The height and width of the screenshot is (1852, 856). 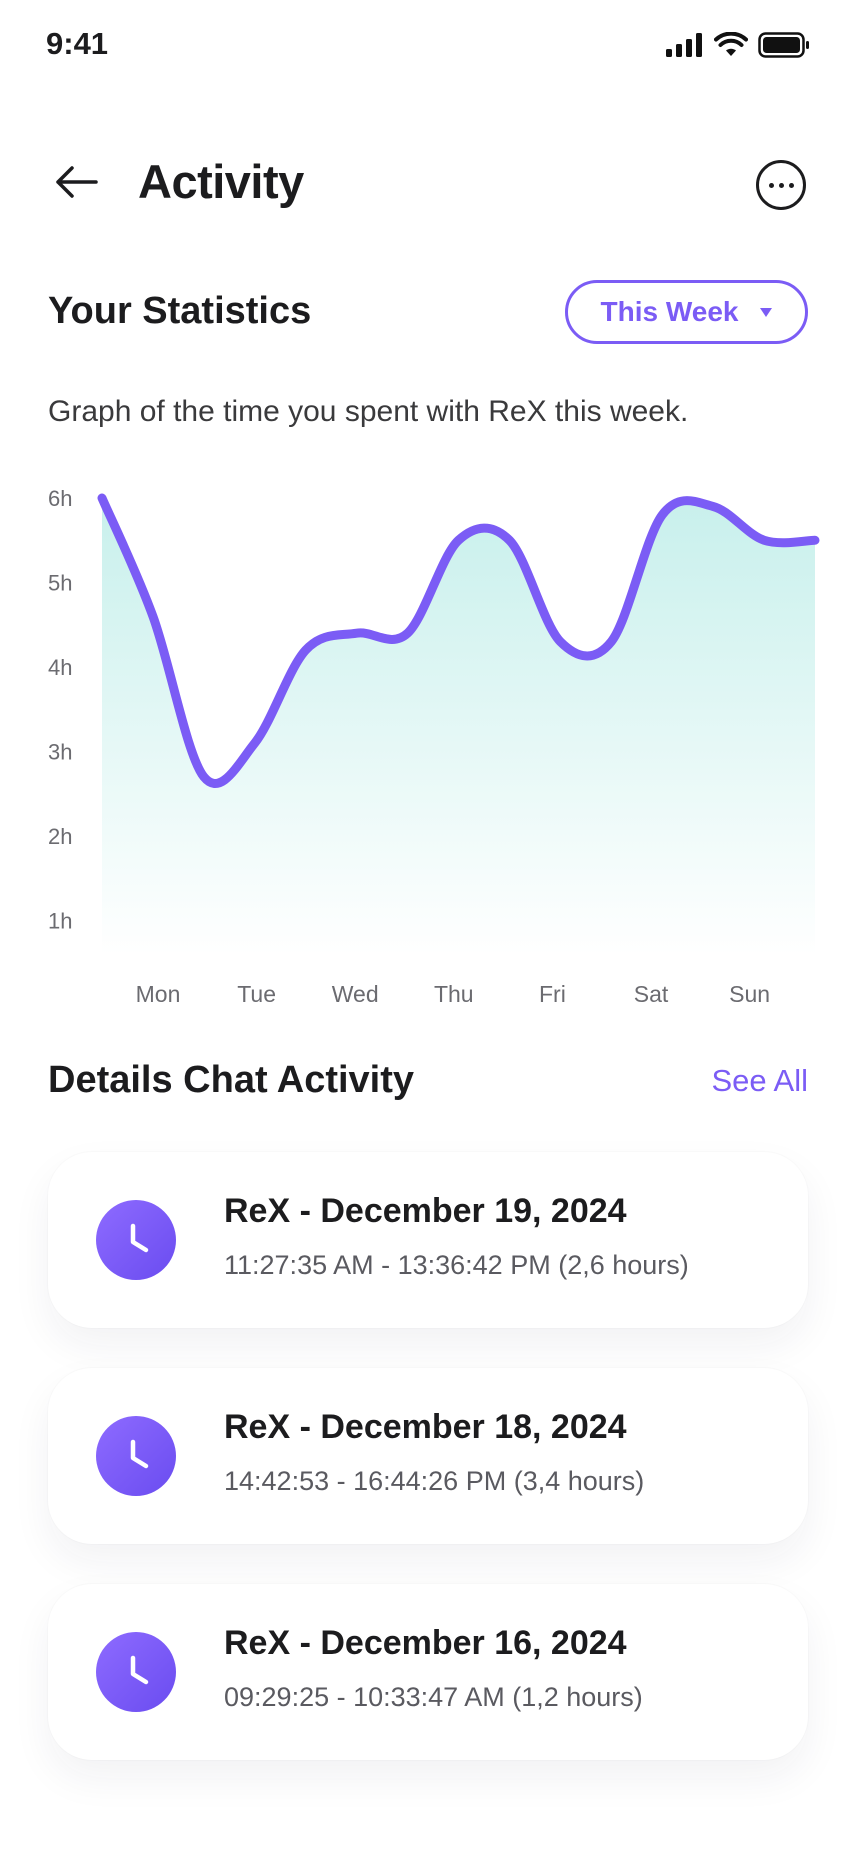 I want to click on activity-time-range: 09:29:25 - 10:33:47 AM (1,2 hours), so click(x=433, y=1697).